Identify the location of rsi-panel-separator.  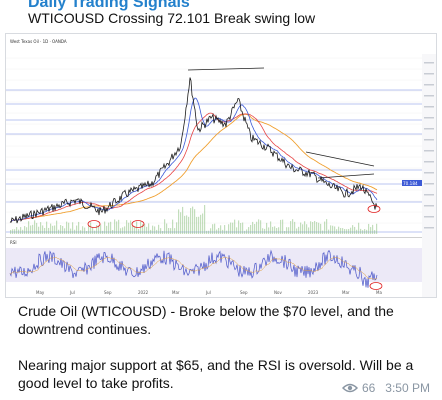
(214, 237).